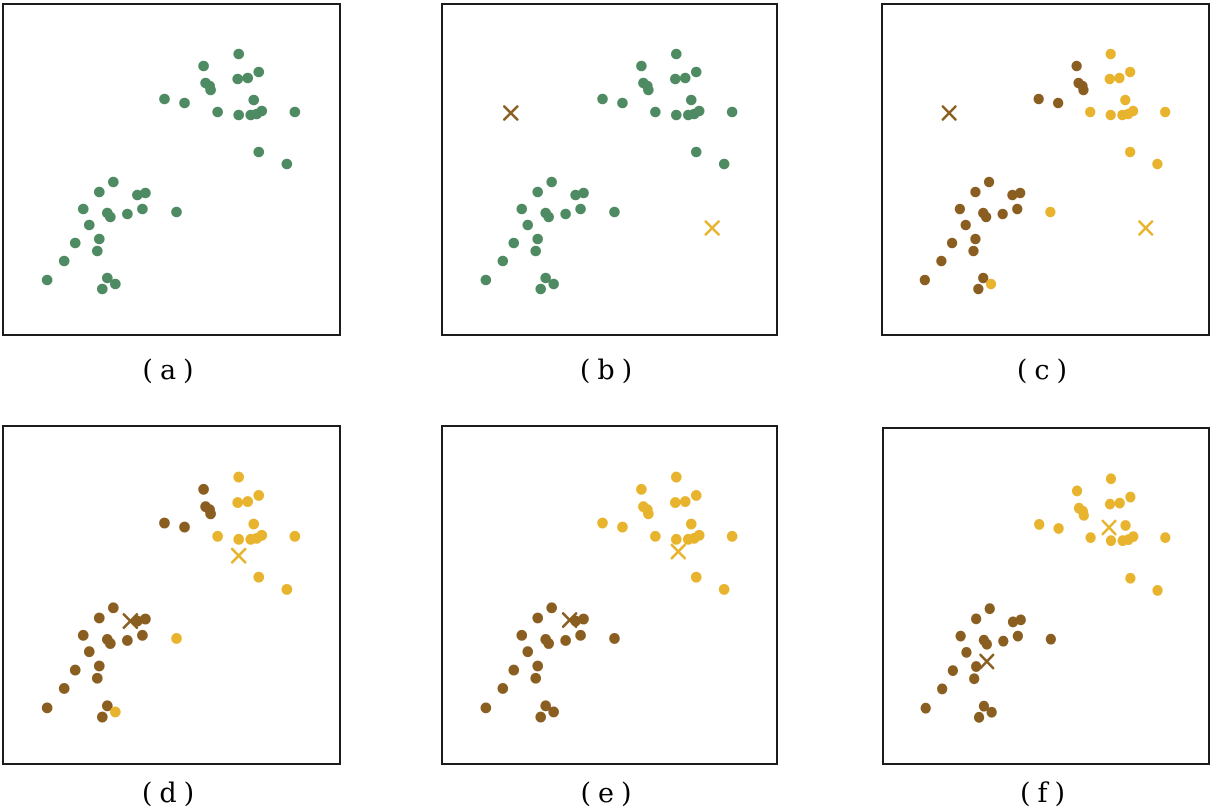 The height and width of the screenshot is (812, 1221). I want to click on panel-f-scatter, so click(1045, 598).